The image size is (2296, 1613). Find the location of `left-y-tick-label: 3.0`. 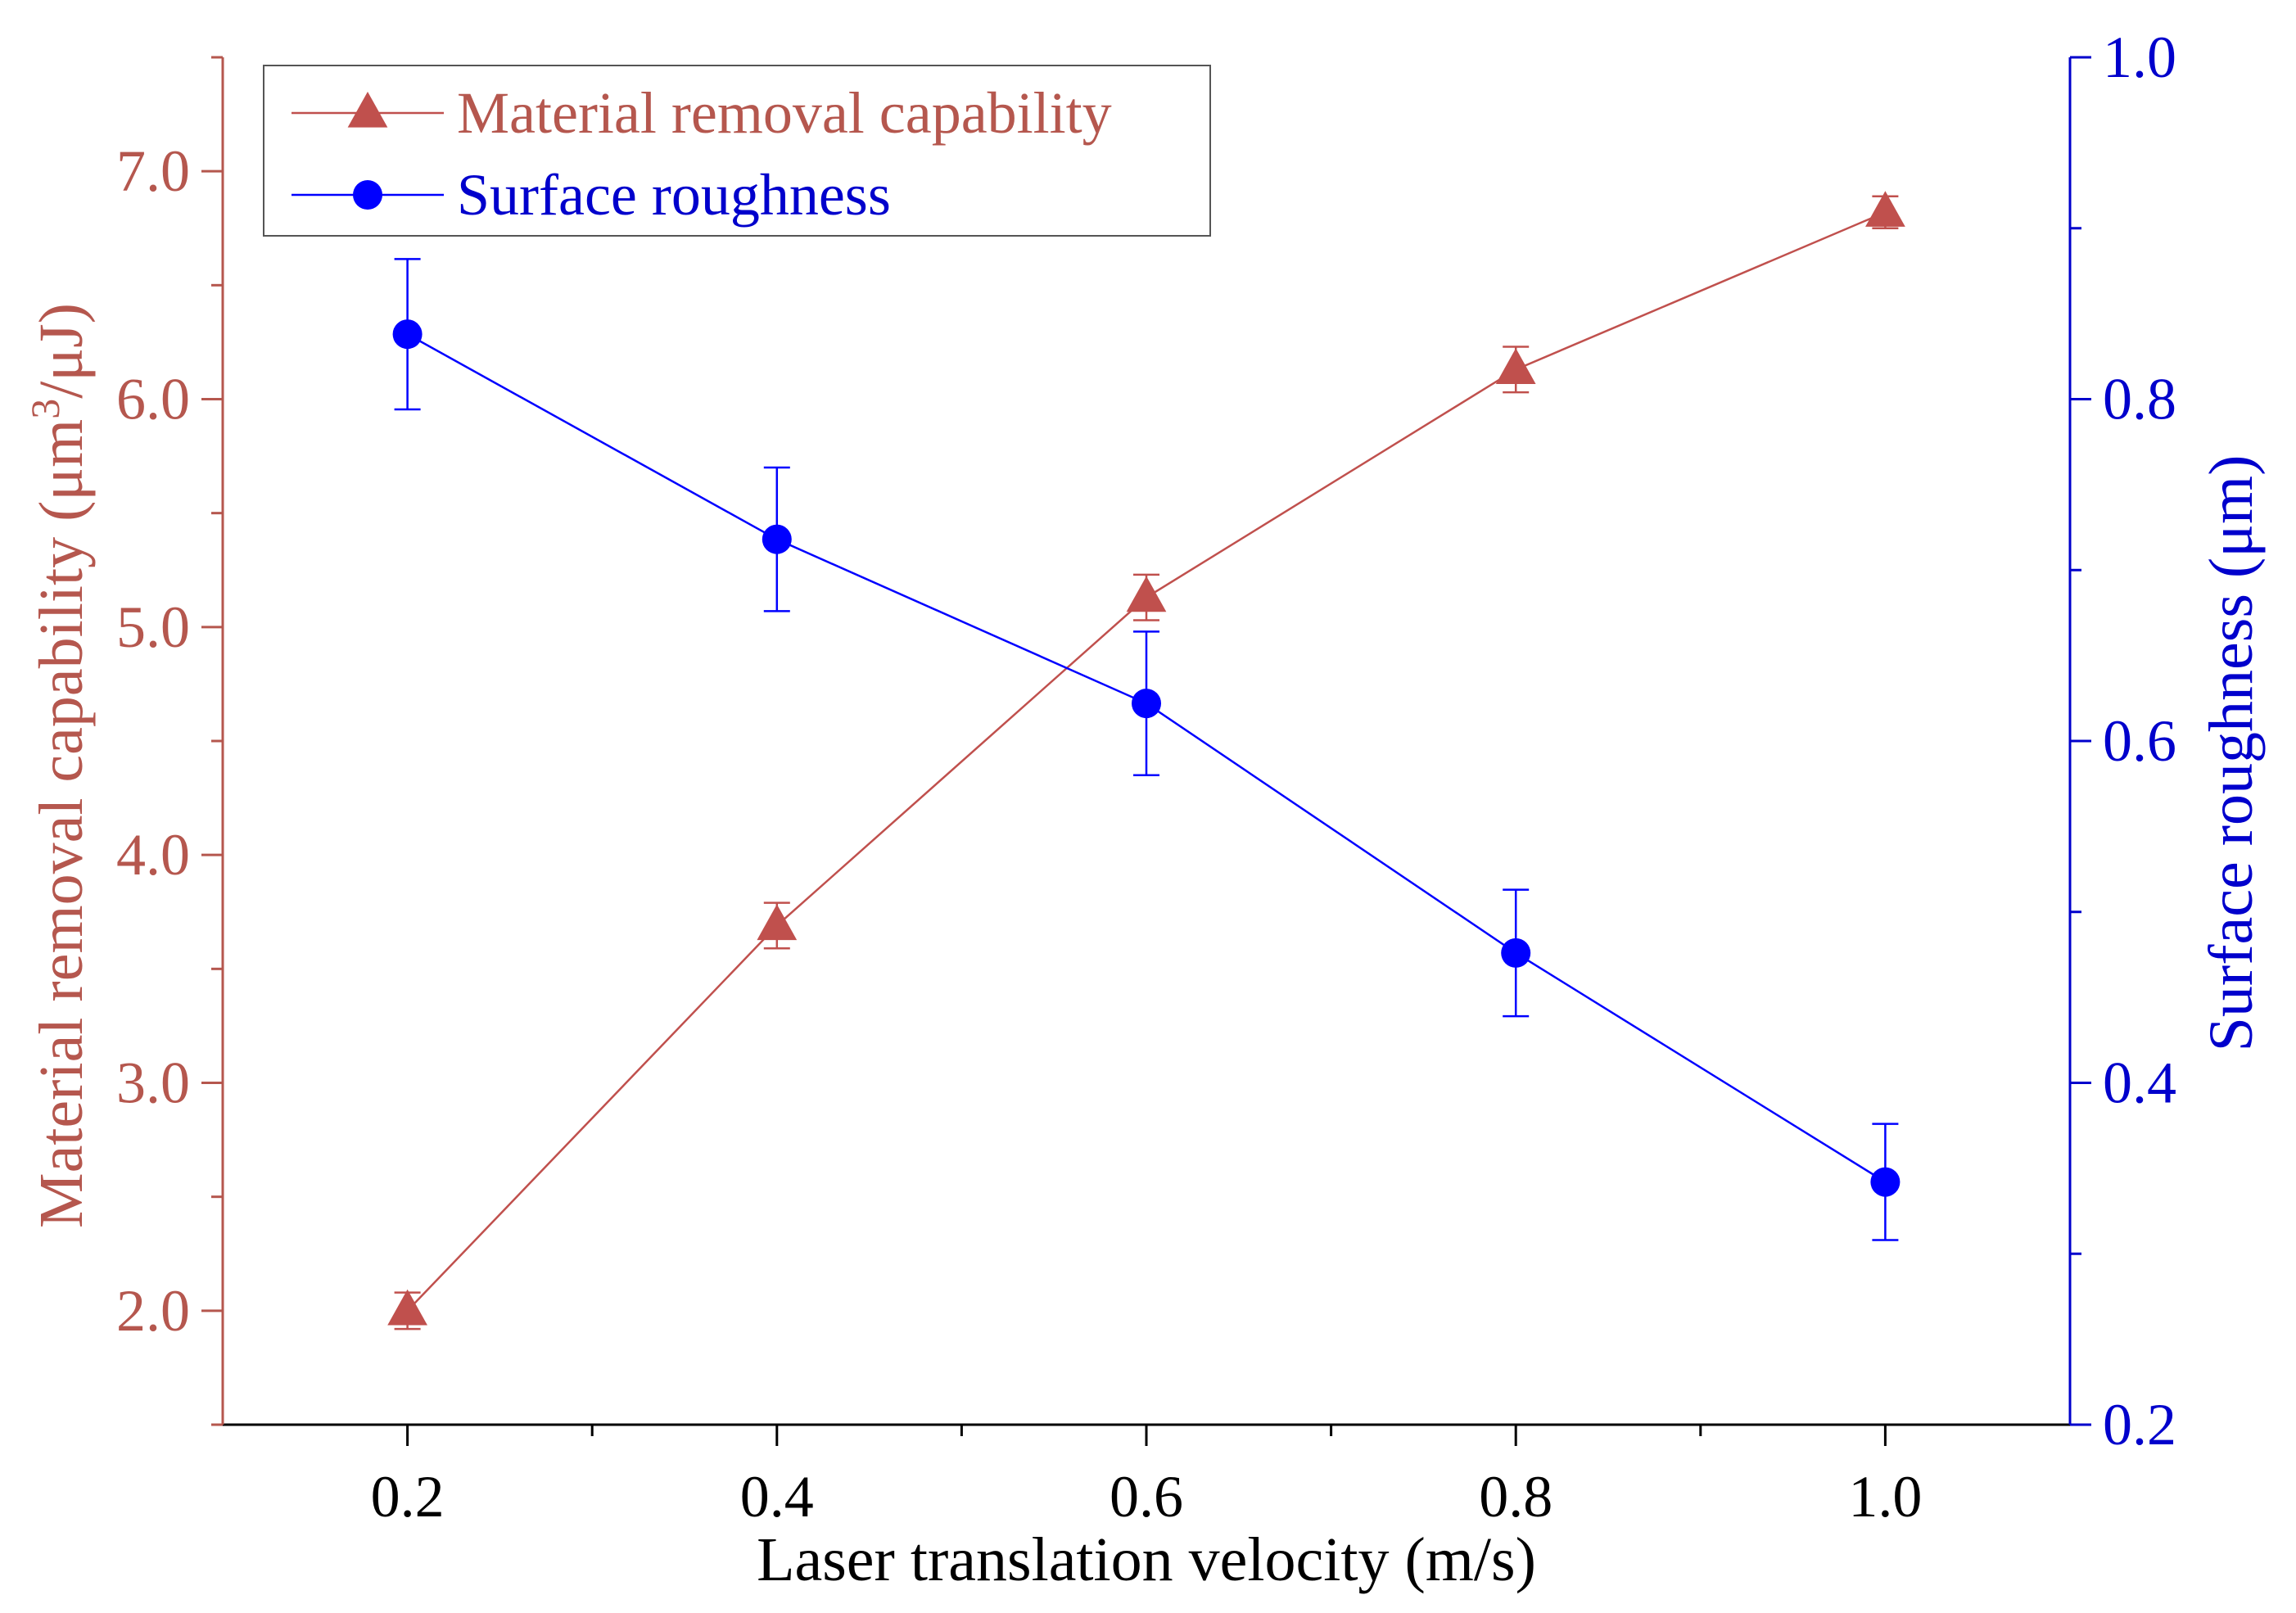

left-y-tick-label: 3.0 is located at coordinates (153, 1083).